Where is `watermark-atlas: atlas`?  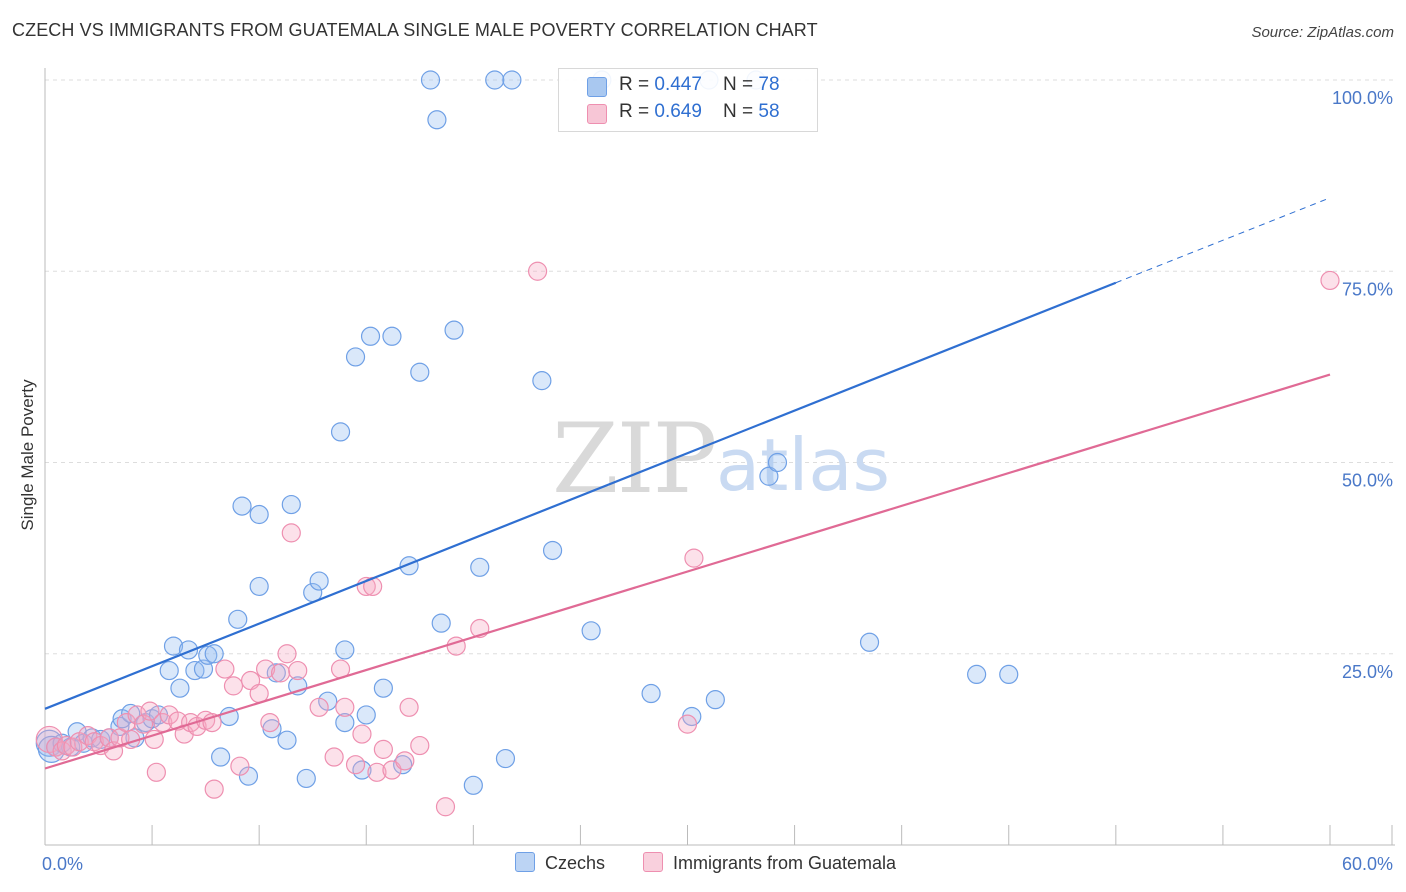
watermark-atlas: atlas is located at coordinates (803, 465).